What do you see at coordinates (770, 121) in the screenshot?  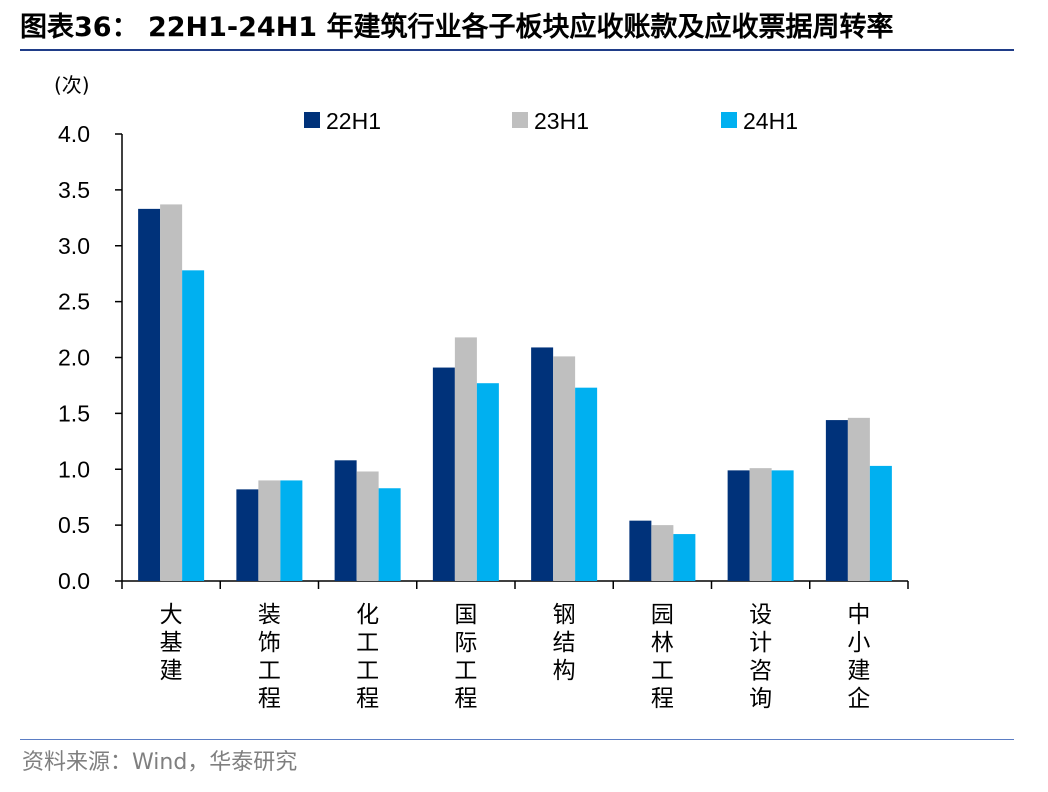 I see `legend-label: 24H1` at bounding box center [770, 121].